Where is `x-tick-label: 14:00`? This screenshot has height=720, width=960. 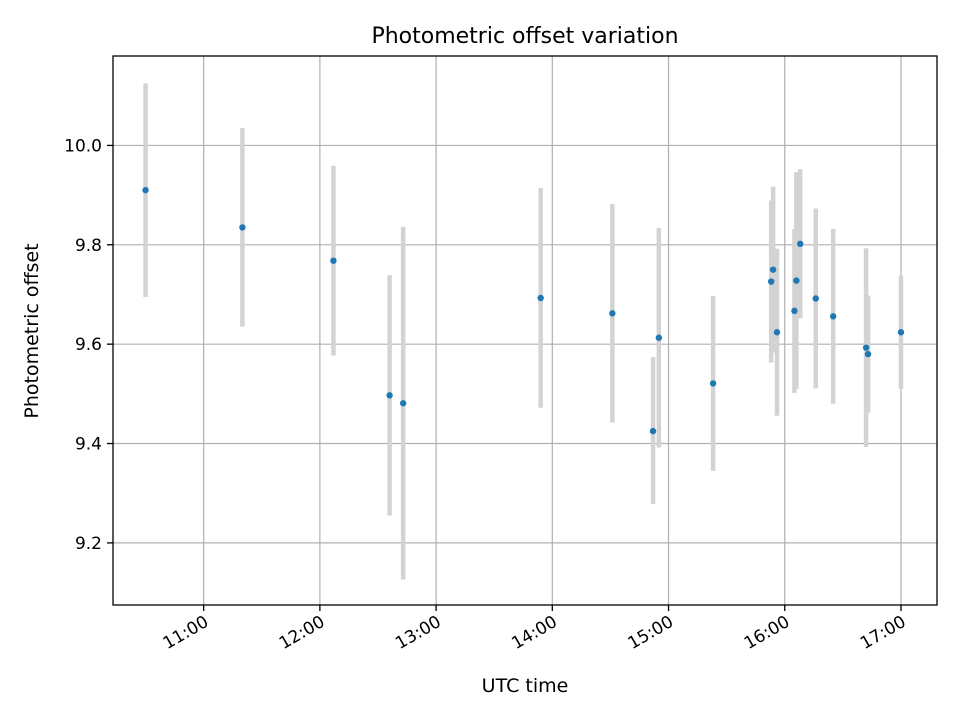 x-tick-label: 14:00 is located at coordinates (534, 633).